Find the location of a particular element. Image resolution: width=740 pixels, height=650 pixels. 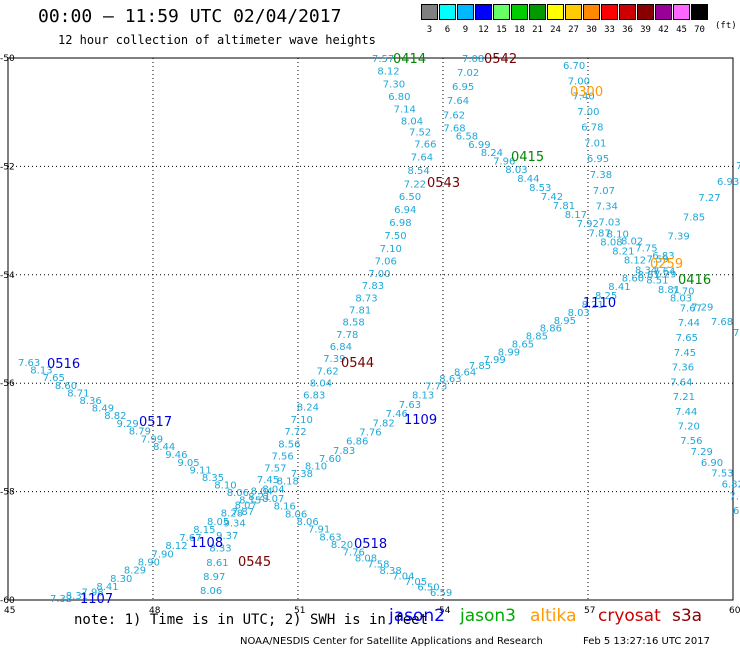

wave-height-value: 6.82 is located at coordinates (731, 484).